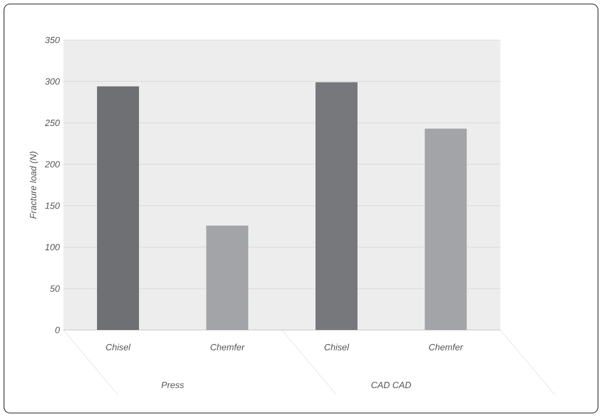 The height and width of the screenshot is (417, 602). Describe the element at coordinates (52, 164) in the screenshot. I see `y-tick-label: 200` at that location.